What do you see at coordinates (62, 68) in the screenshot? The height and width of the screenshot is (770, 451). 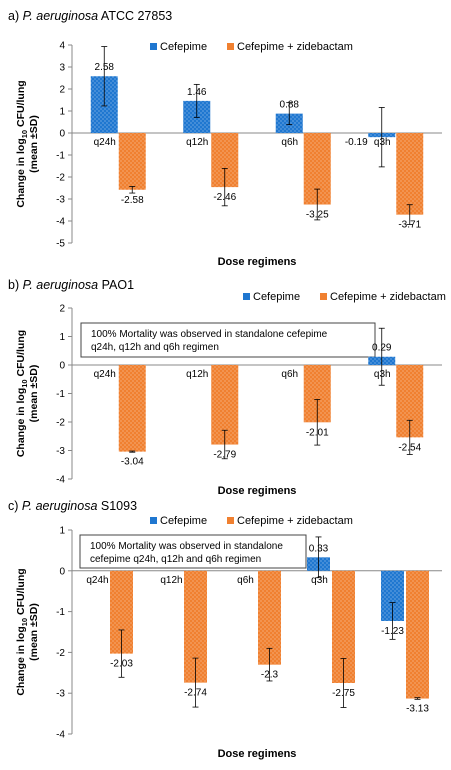 I see `y-tick-label: 3` at bounding box center [62, 68].